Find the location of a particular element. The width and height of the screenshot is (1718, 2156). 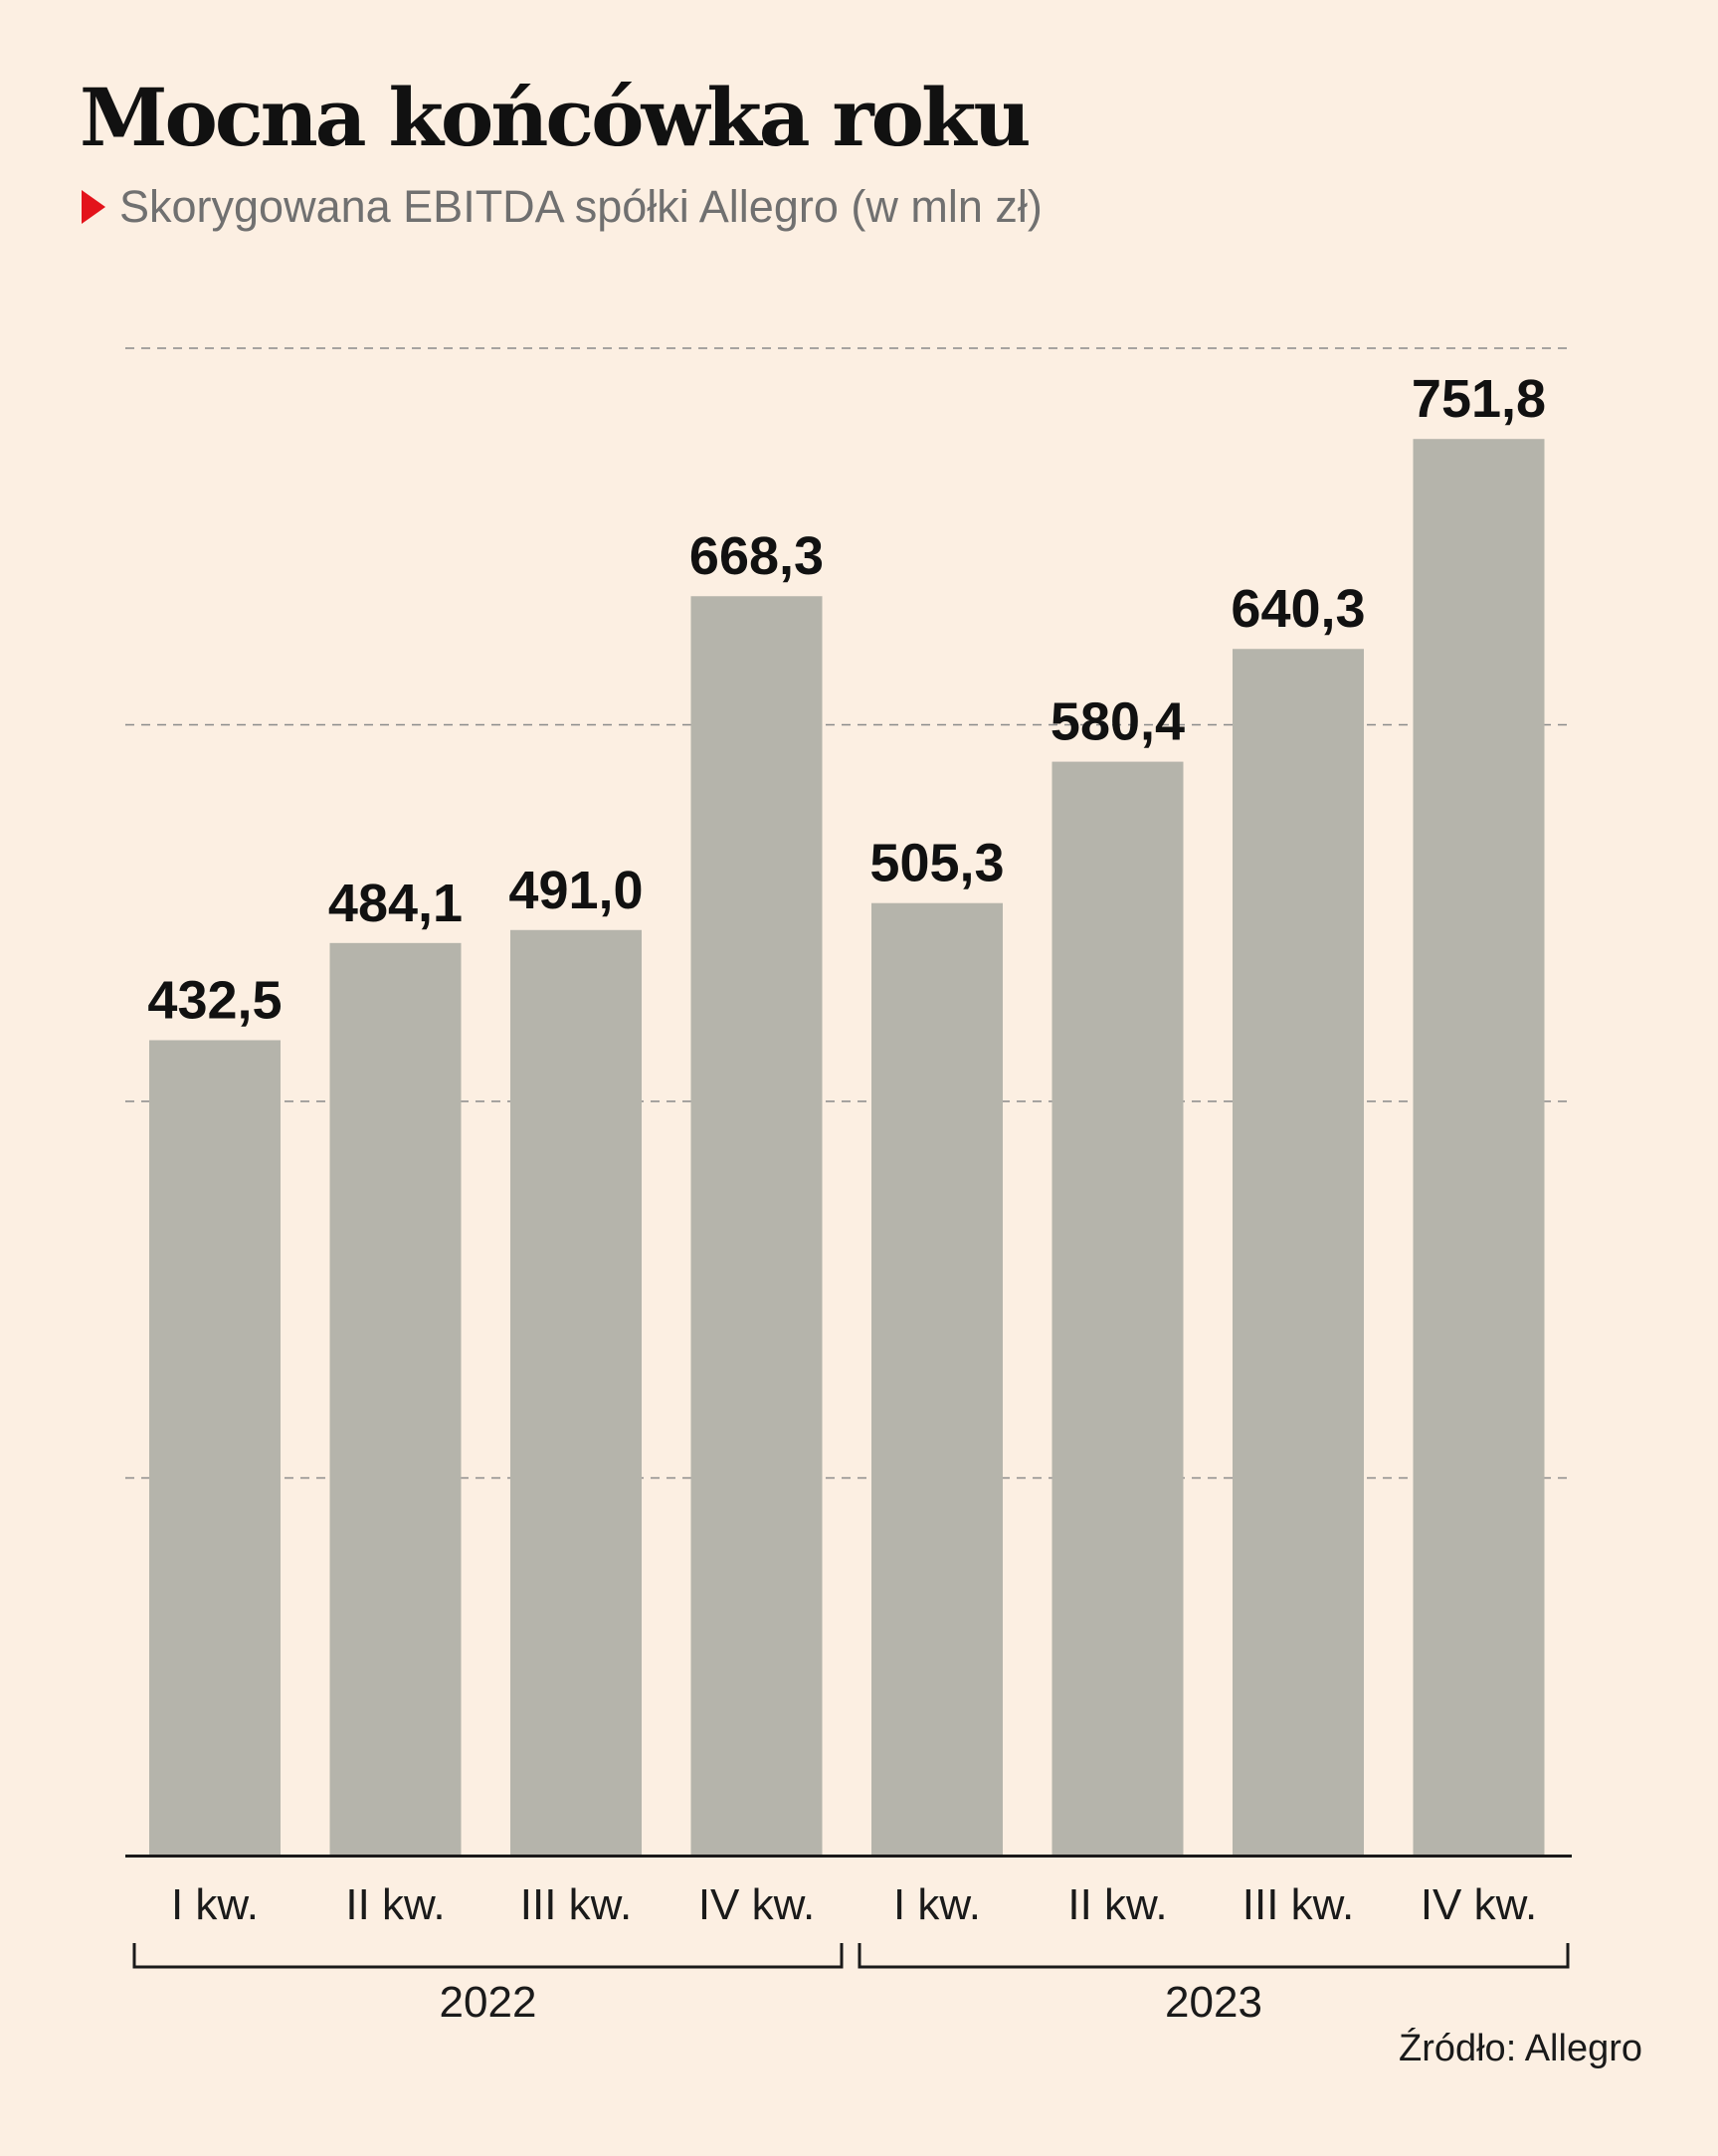

bar-value-label: 751,8 is located at coordinates (1479, 399).